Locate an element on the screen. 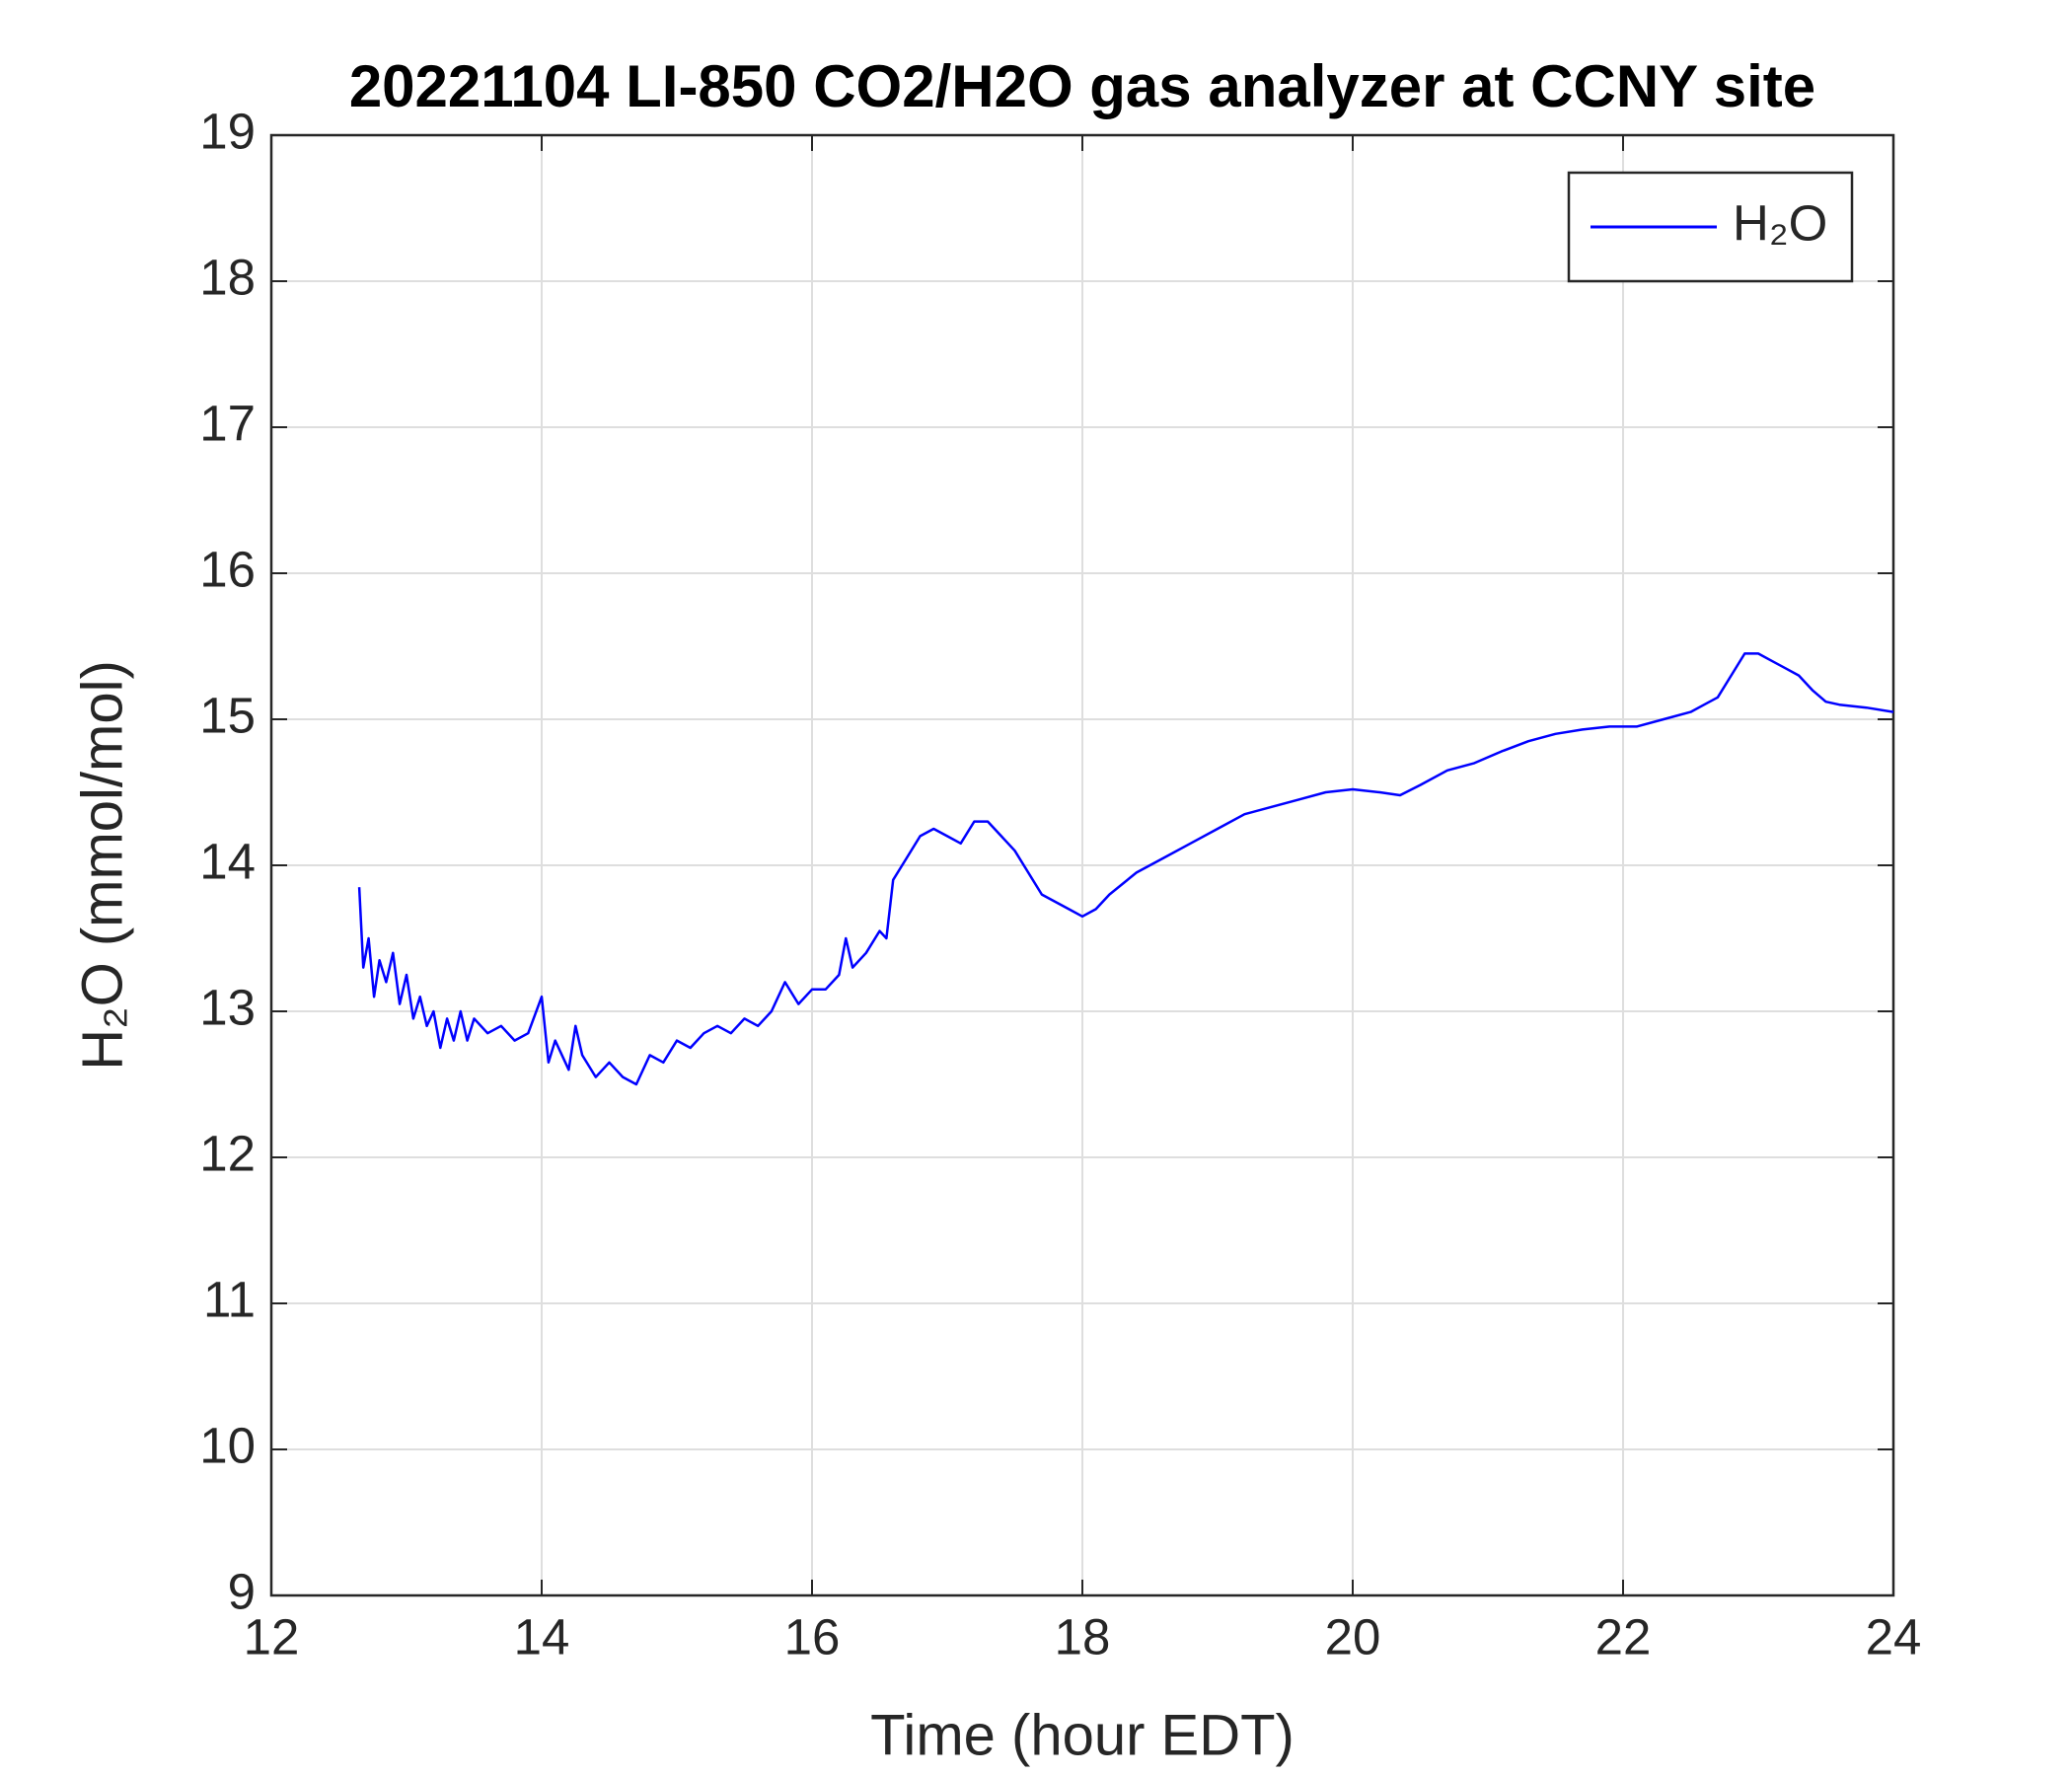 The width and height of the screenshot is (2072, 1776). y-tick-label: 18 is located at coordinates (228, 277).